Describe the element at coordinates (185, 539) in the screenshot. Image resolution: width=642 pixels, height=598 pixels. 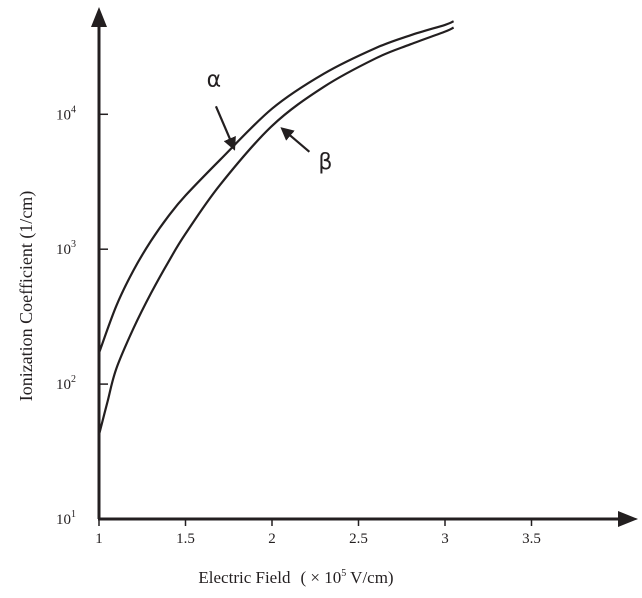
I see `x-tick-label: 1.5` at that location.